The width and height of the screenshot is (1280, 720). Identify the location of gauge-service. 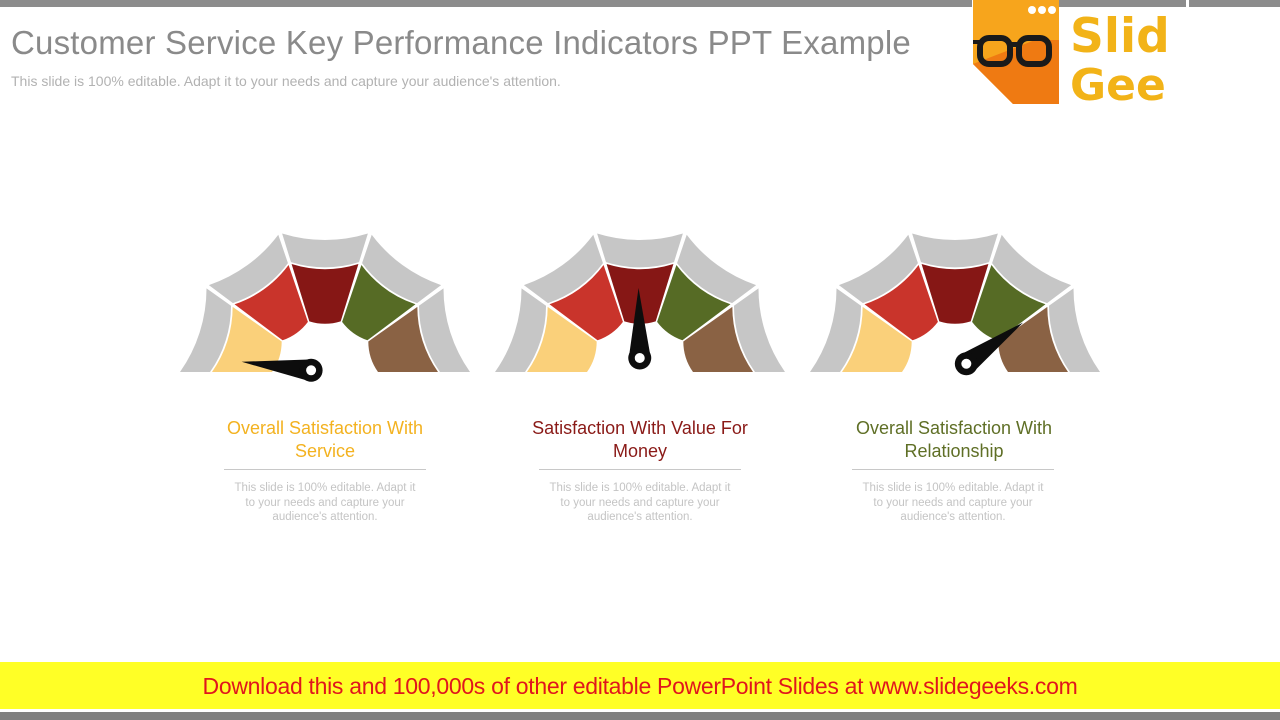
(325, 307).